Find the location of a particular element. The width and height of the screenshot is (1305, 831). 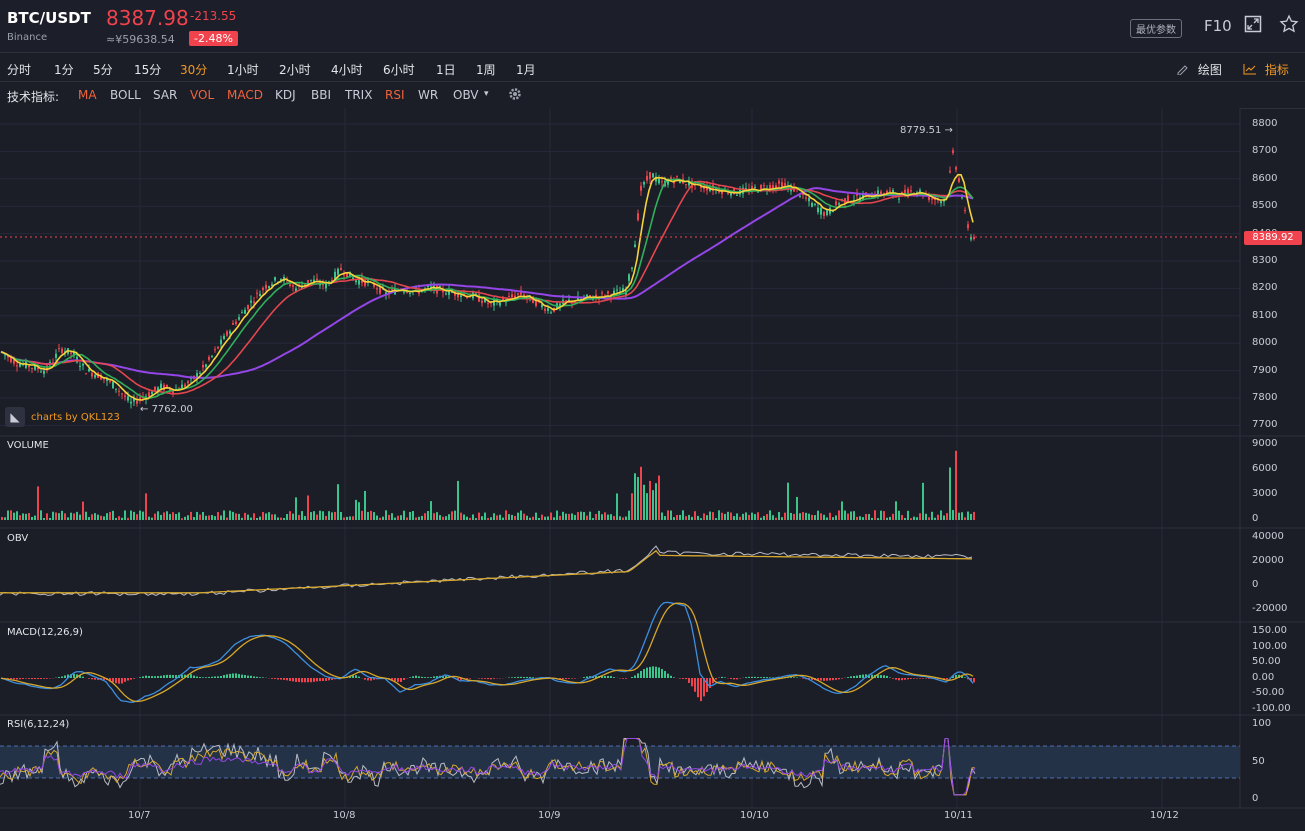

period-1w: 1周 is located at coordinates (486, 70).